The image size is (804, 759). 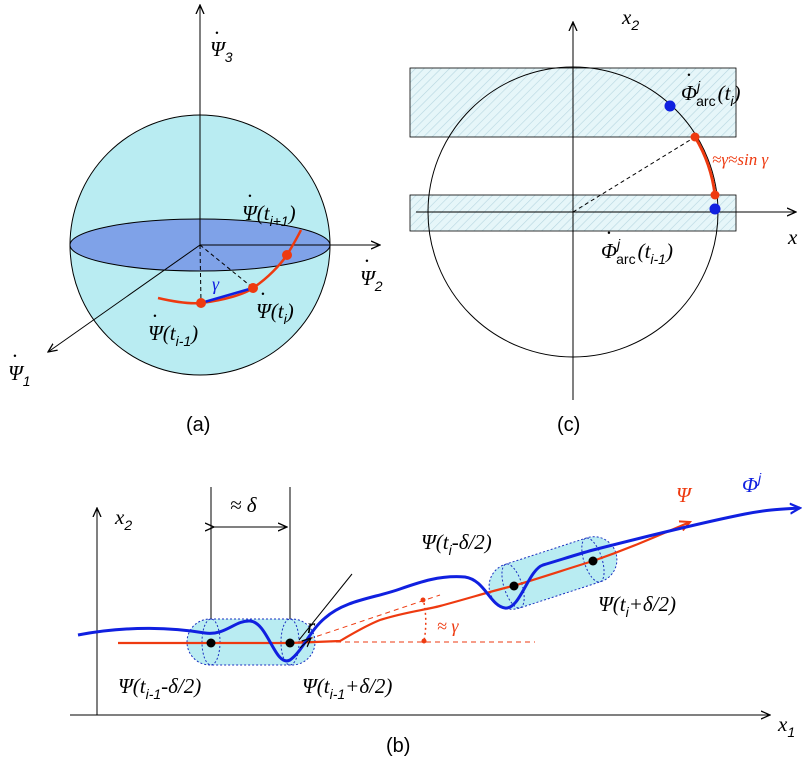 I want to click on label-phi-top: Φj arc(ti) ·, so click(x=711, y=86).